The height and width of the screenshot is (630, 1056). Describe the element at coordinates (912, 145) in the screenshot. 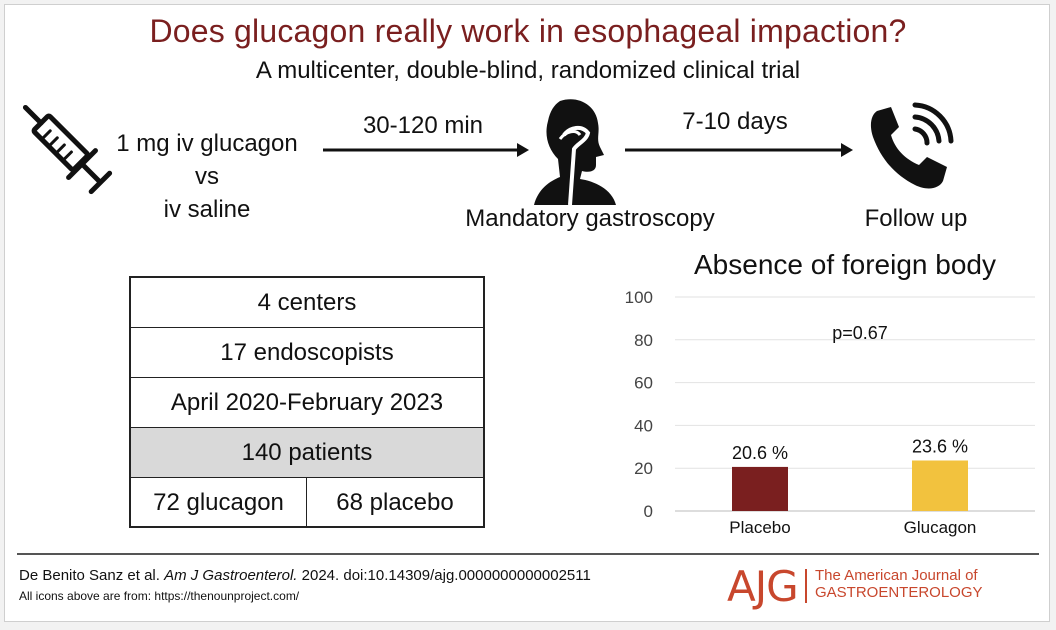

I see `phone-icon` at that location.